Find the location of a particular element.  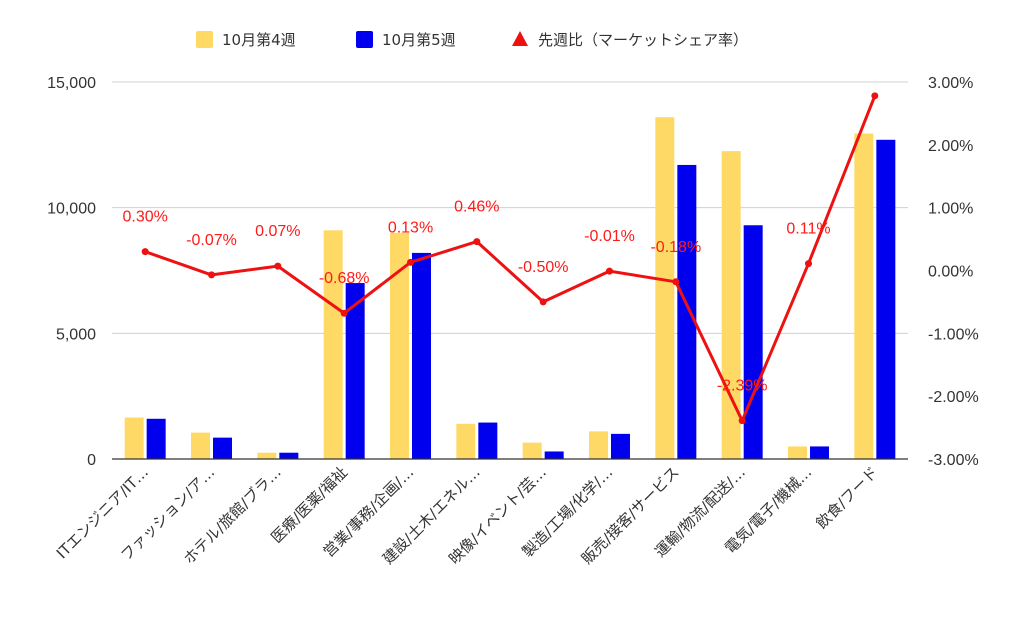

right-axis-tick-label: 2.00% is located at coordinates (950, 146).